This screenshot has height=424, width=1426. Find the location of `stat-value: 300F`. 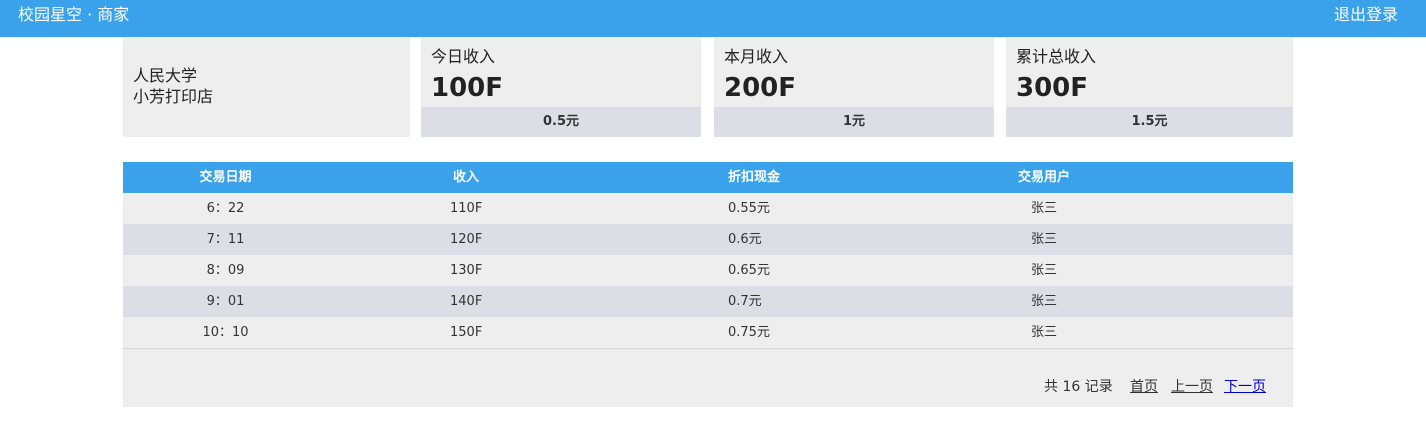

stat-value: 300F is located at coordinates (1052, 88).